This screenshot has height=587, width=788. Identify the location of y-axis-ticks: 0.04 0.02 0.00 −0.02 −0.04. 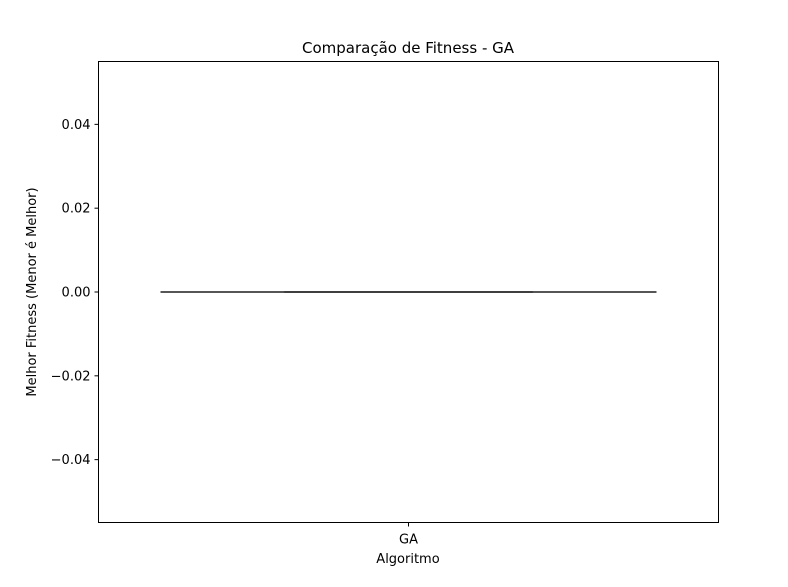
(75, 293).